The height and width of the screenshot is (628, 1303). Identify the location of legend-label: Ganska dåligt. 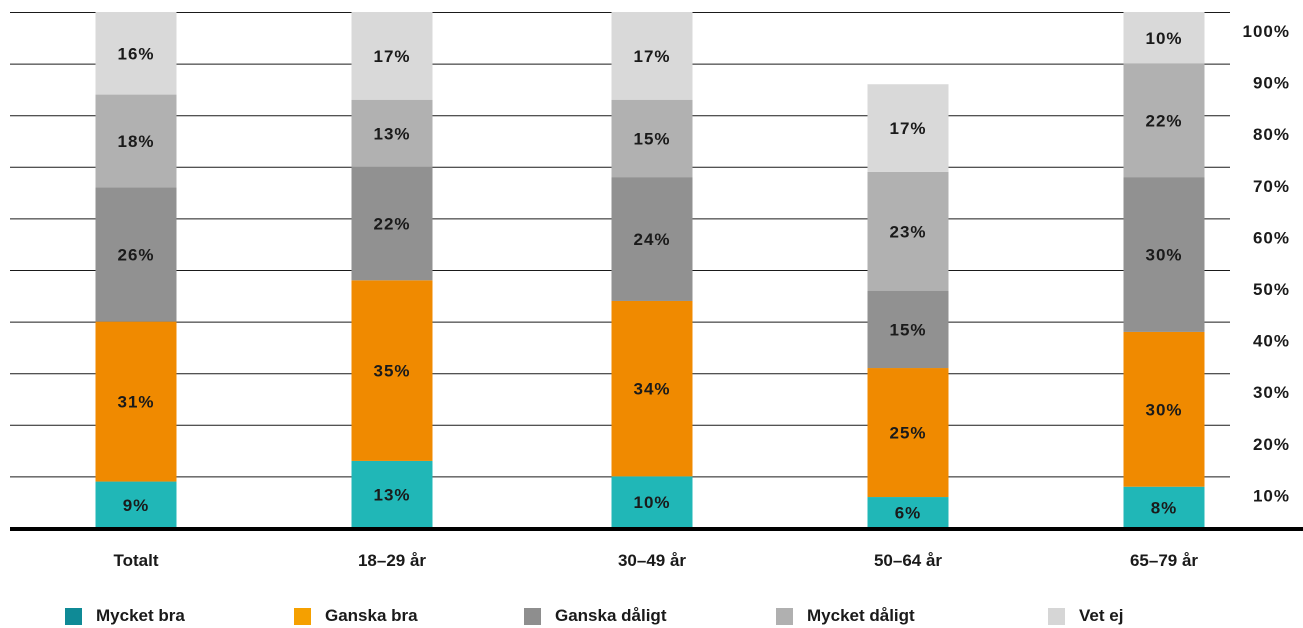
(611, 615).